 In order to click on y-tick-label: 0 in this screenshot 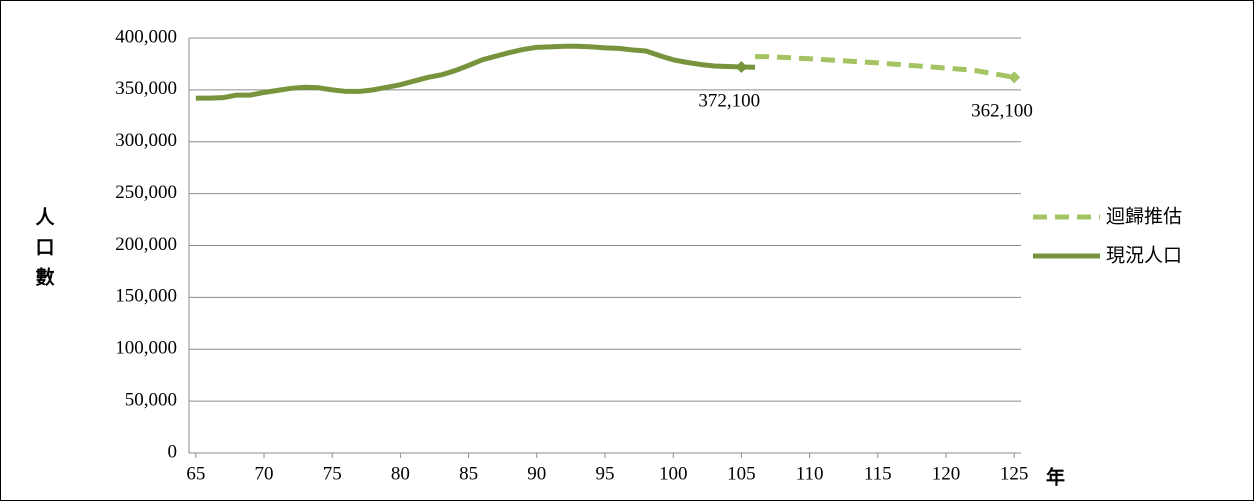, I will do `click(173, 451)`.